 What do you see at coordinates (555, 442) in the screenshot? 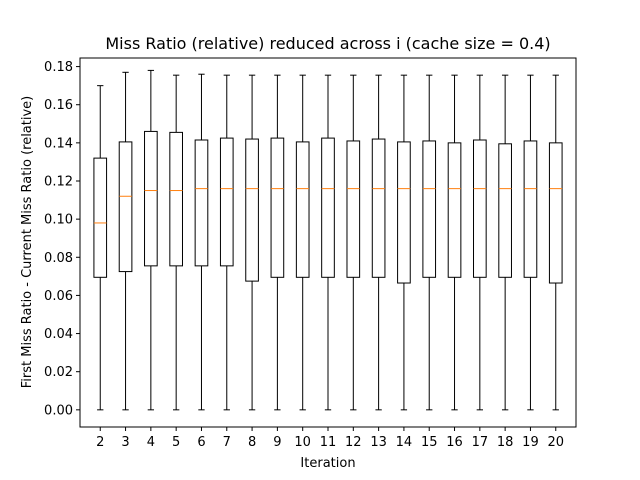
I see `x-tick-label: 20` at bounding box center [555, 442].